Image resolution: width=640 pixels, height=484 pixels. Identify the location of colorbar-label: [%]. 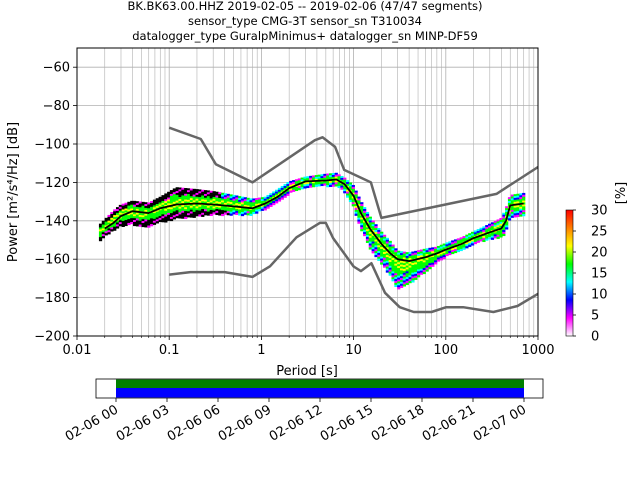
(621, 193).